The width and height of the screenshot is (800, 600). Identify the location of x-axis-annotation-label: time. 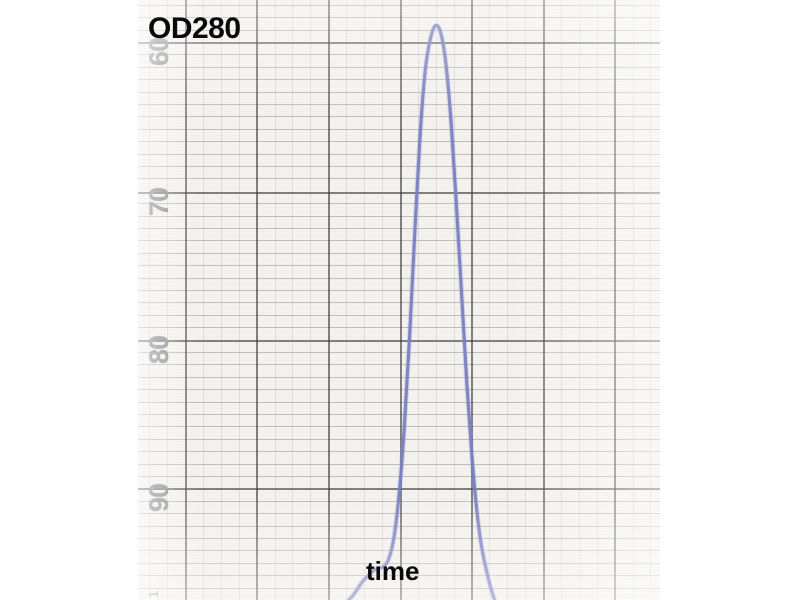
(393, 571).